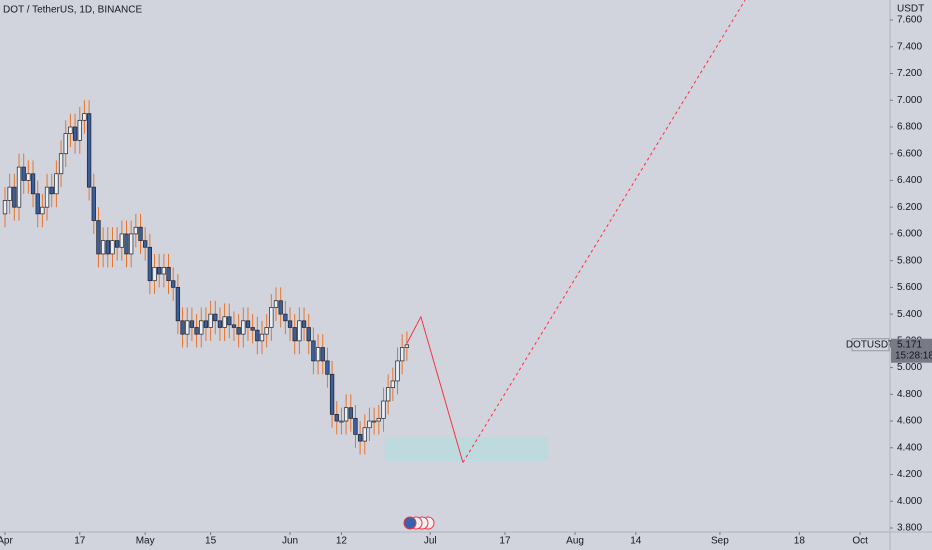 This screenshot has height=550, width=932. What do you see at coordinates (636, 541) in the screenshot?
I see `x-tick-label: 14` at bounding box center [636, 541].